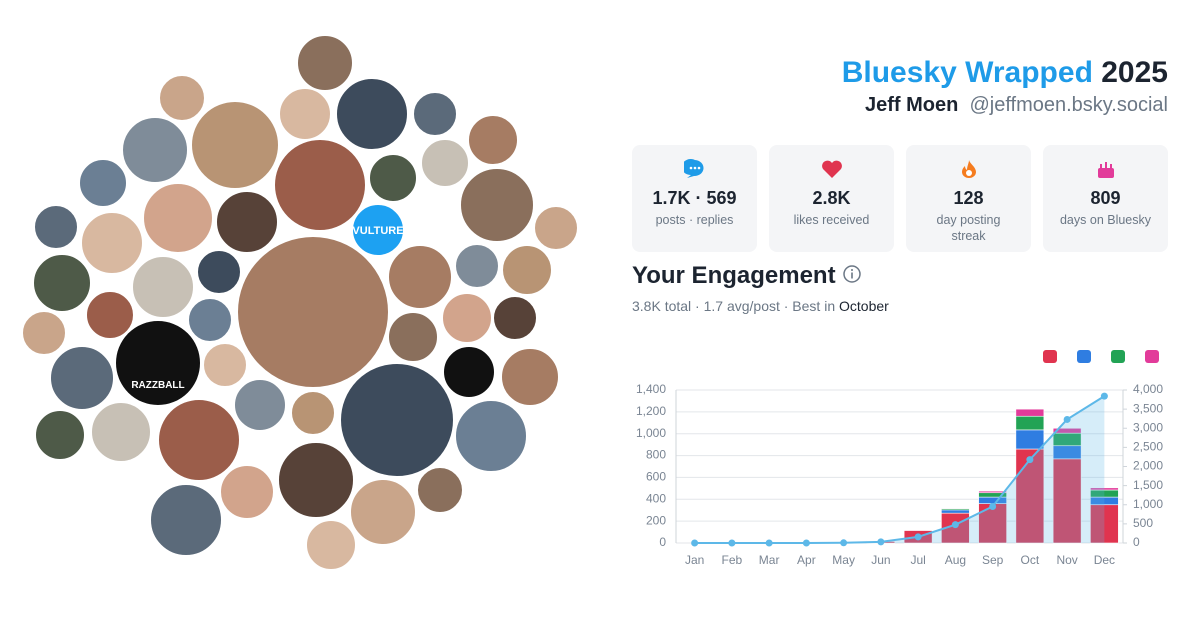  What do you see at coordinates (899, 469) in the screenshot?
I see `line-area` at bounding box center [899, 469].